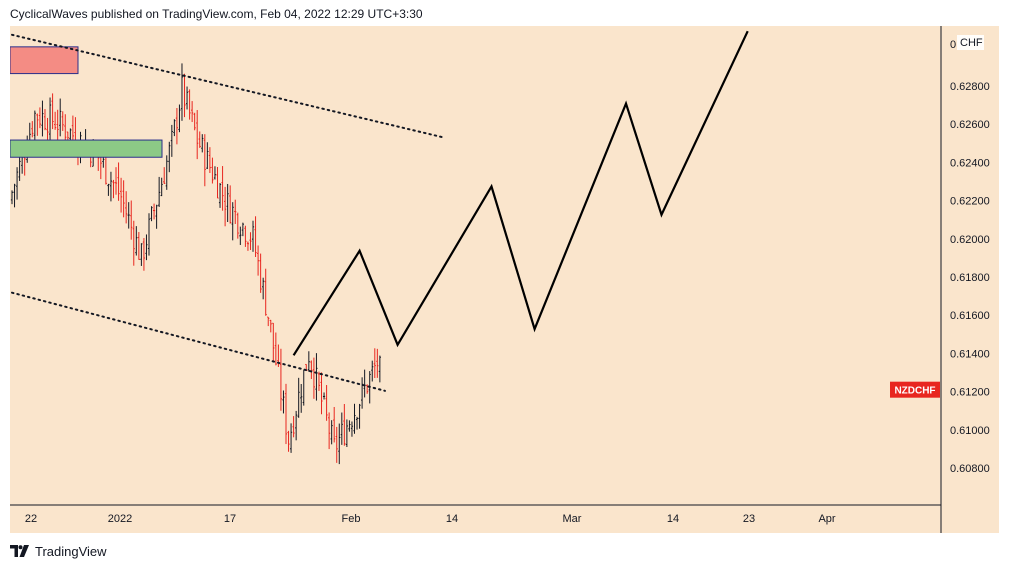 The image size is (1009, 568). Describe the element at coordinates (826, 519) in the screenshot. I see `time-tick-label: Apr` at that location.